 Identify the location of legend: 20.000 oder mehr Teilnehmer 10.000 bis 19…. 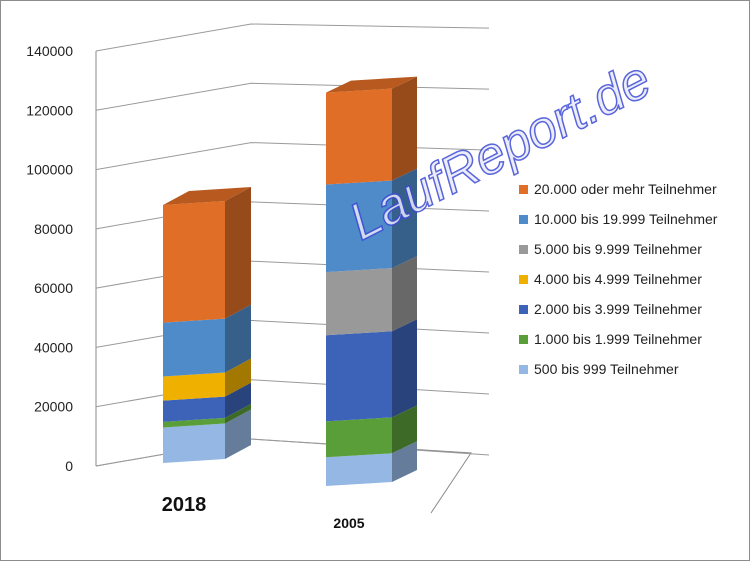
(618, 279).